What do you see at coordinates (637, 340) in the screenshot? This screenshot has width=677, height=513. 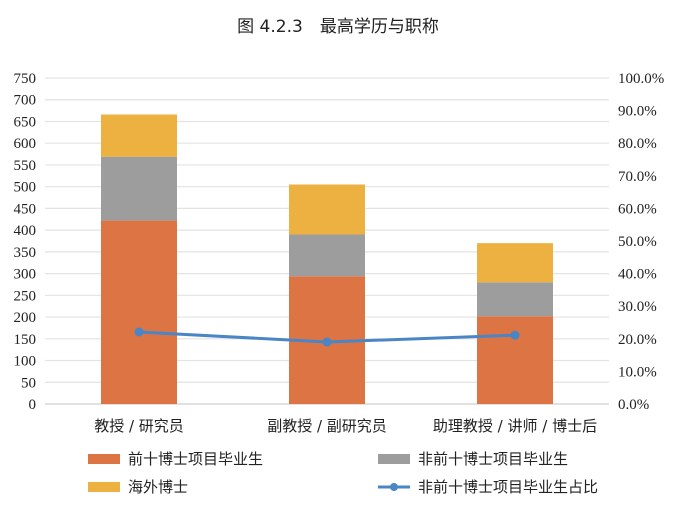 I see `right-tick-label: 20.0%` at bounding box center [637, 340].